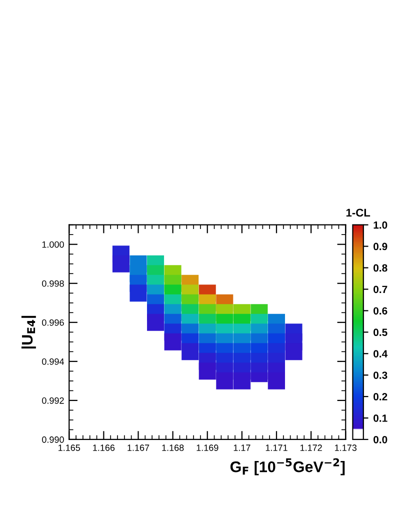  I want to click on x-tick-label: 1.169, so click(207, 447).